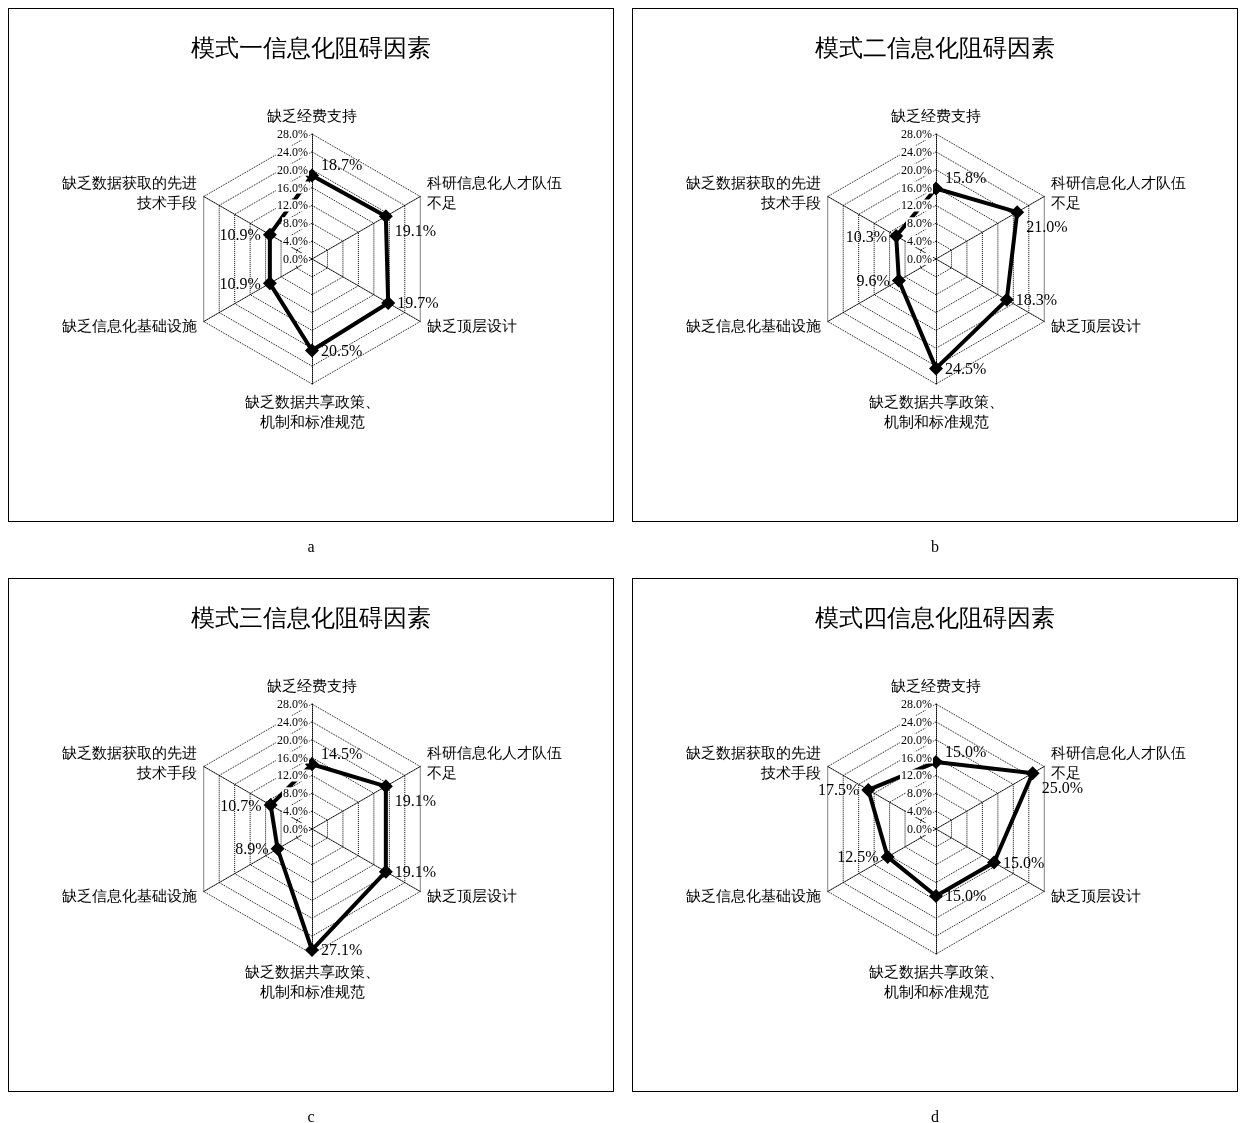 This screenshot has height=1123, width=1246. I want to click on chart-title: 模式四信息化阻碍因素, so click(935, 618).